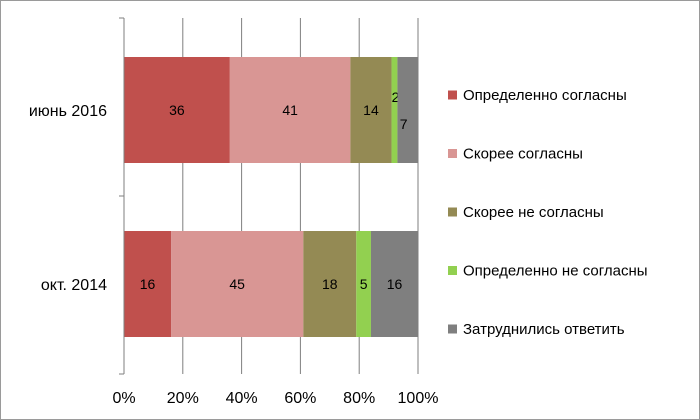  I want to click on data-label: 36, so click(177, 110).